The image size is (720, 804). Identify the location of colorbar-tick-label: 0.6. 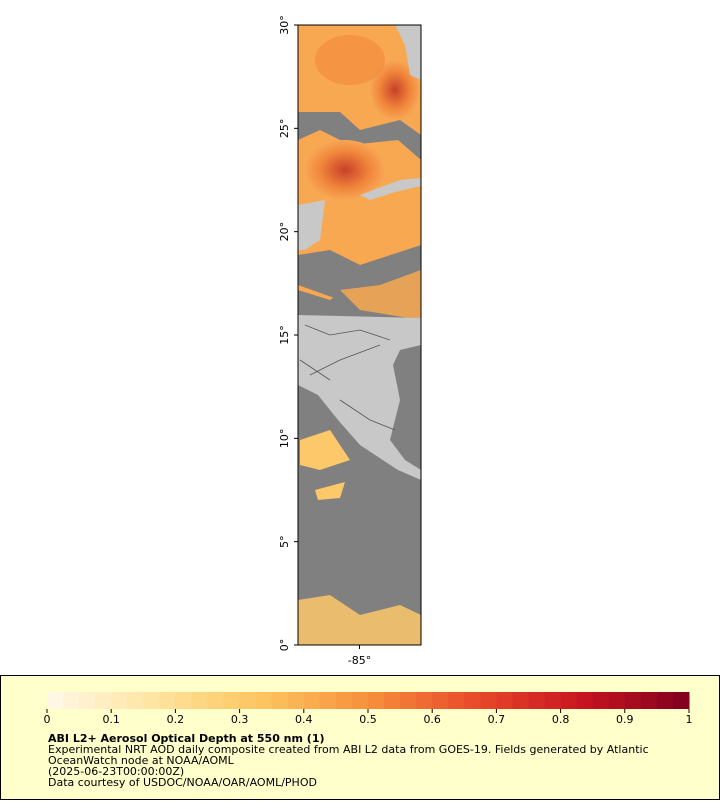
(432, 719).